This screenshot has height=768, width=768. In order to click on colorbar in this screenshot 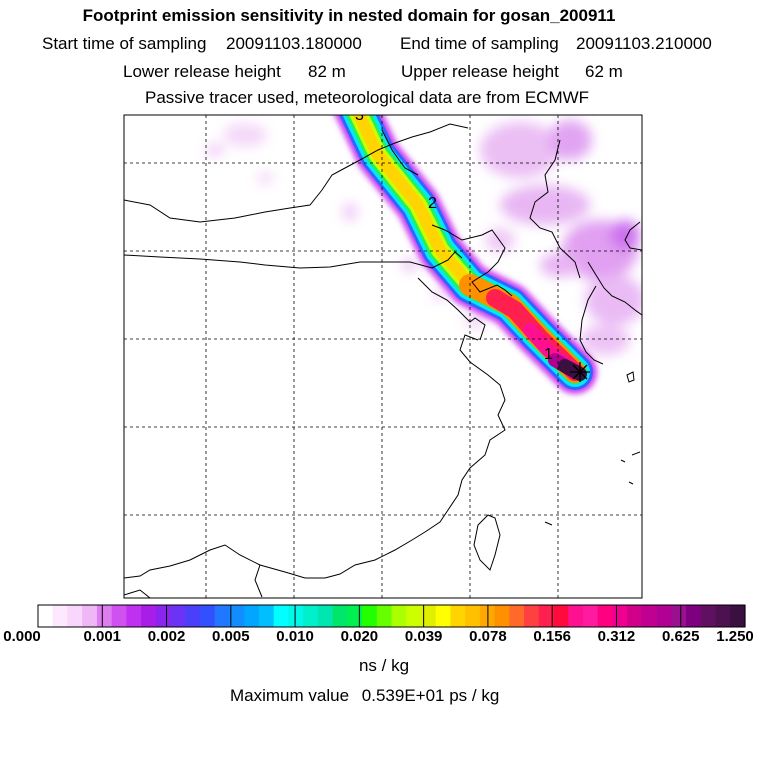, I will do `click(391, 616)`.